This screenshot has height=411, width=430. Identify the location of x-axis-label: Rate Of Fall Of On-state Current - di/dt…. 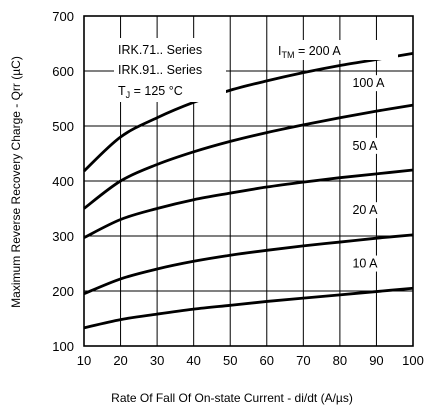
(232, 398).